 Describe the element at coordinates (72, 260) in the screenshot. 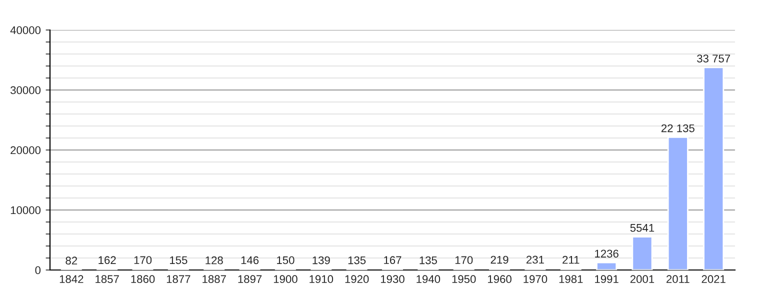

I see `data-label: 82` at that location.